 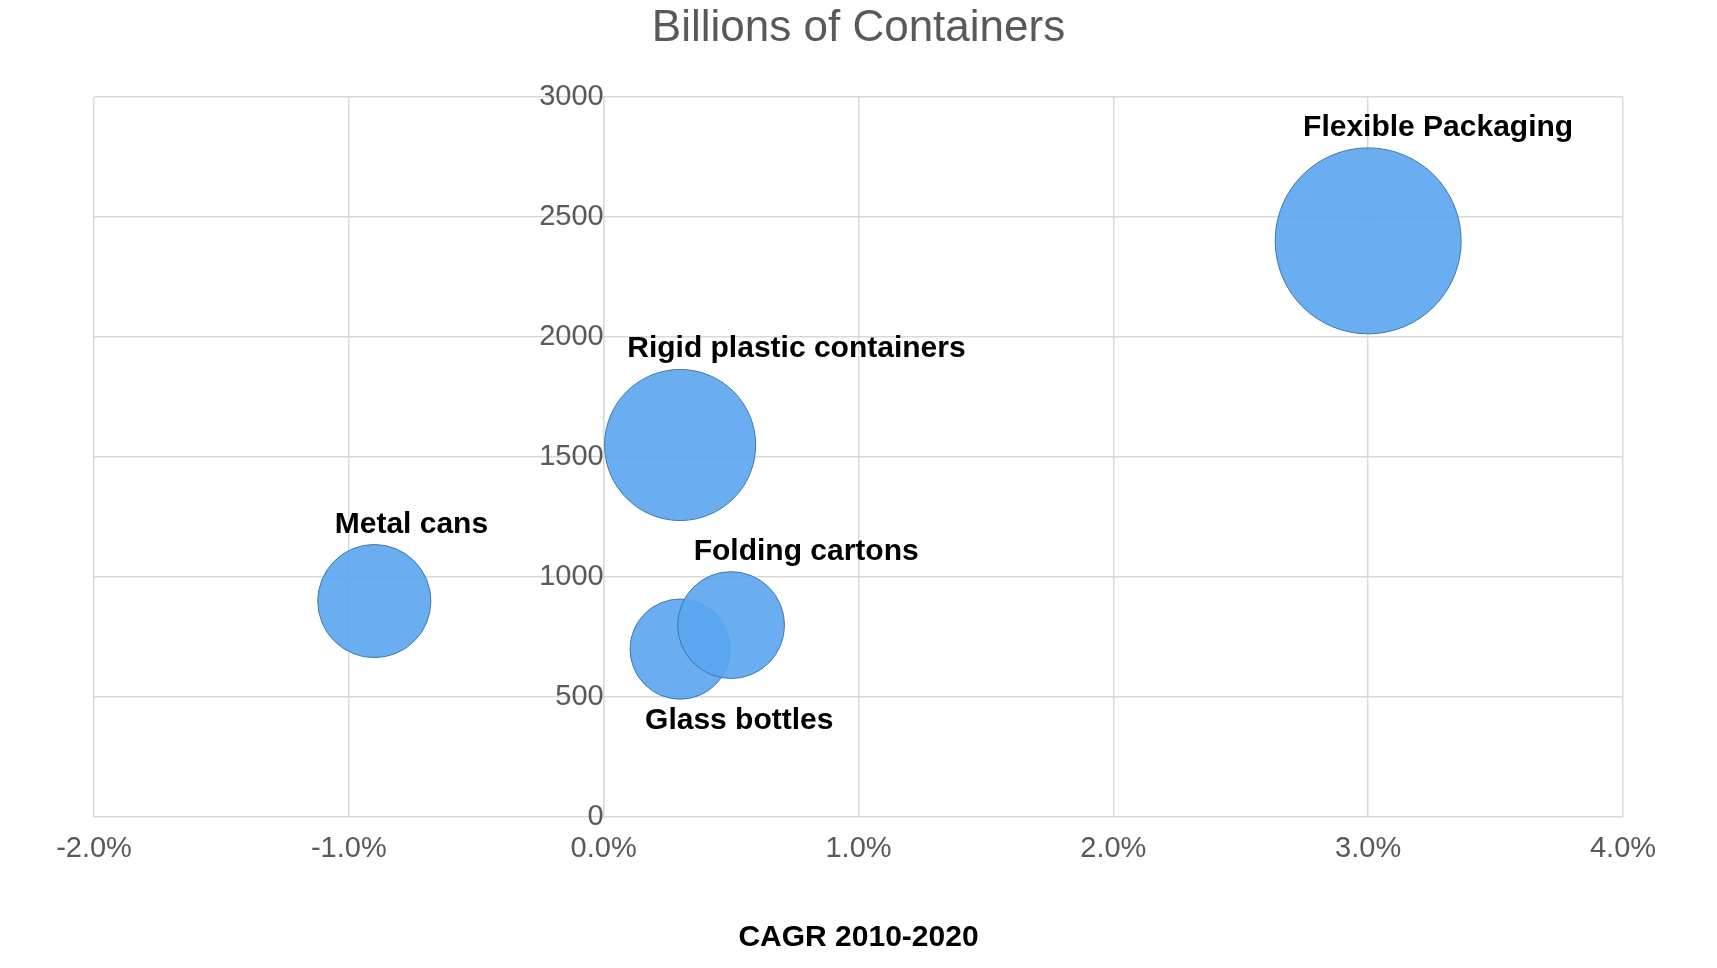 What do you see at coordinates (571, 455) in the screenshot?
I see `y-tick-label: 1500` at bounding box center [571, 455].